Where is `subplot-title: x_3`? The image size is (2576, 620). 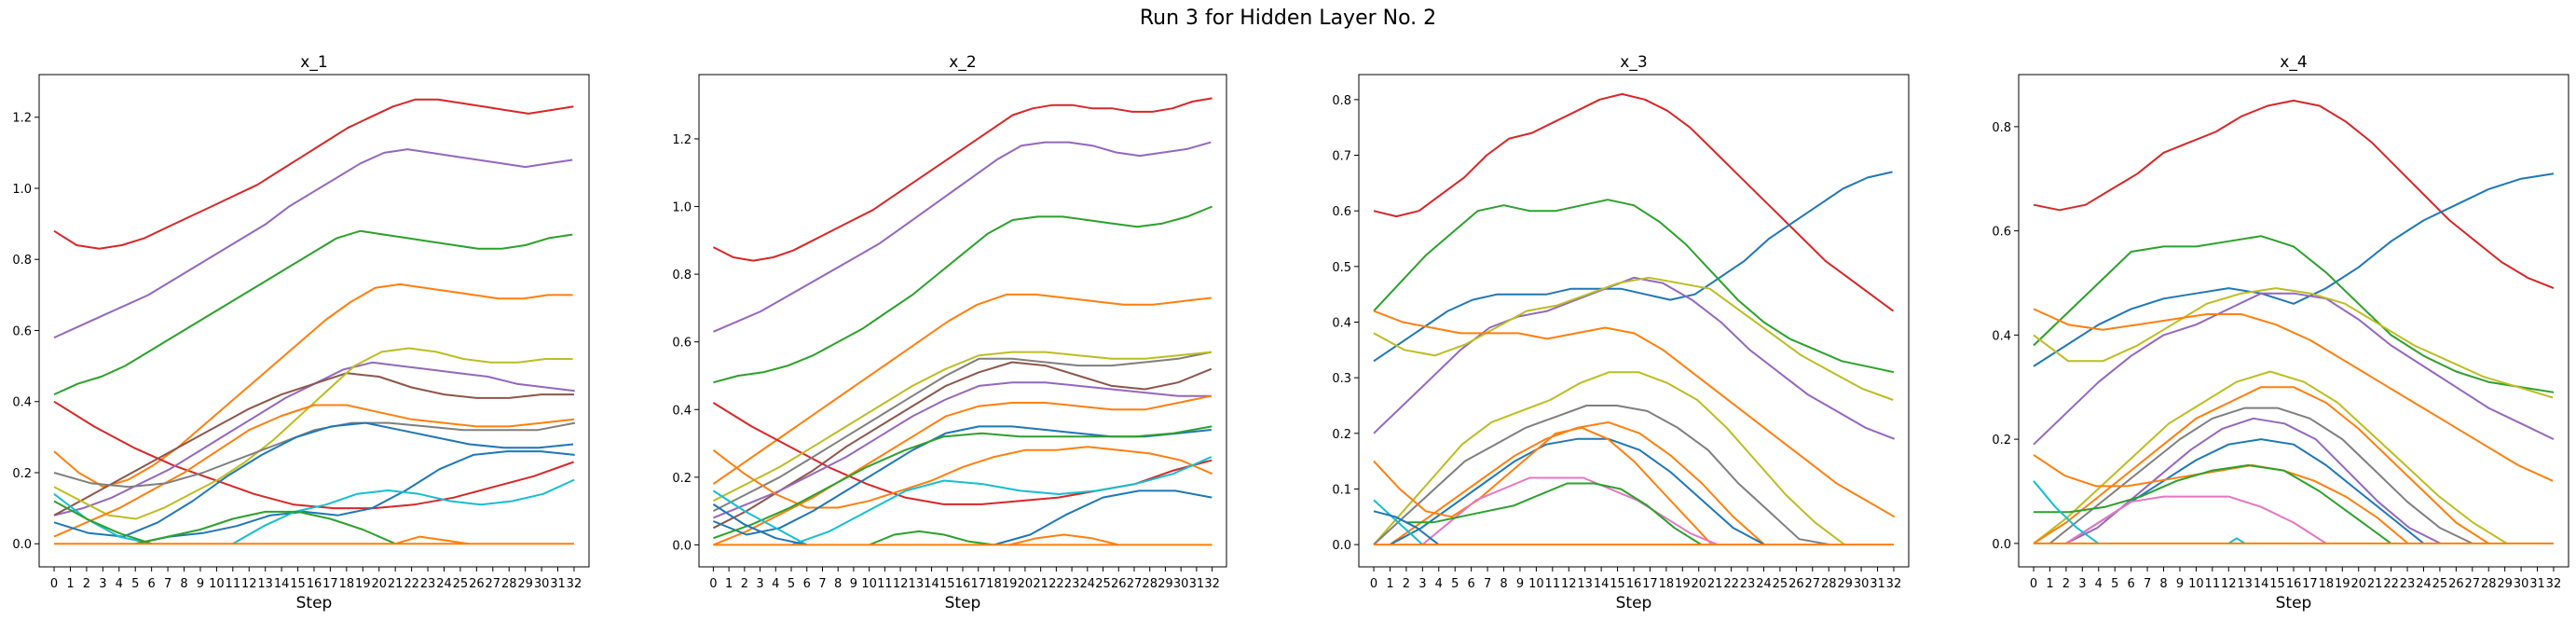 subplot-title: x_3 is located at coordinates (1633, 62).